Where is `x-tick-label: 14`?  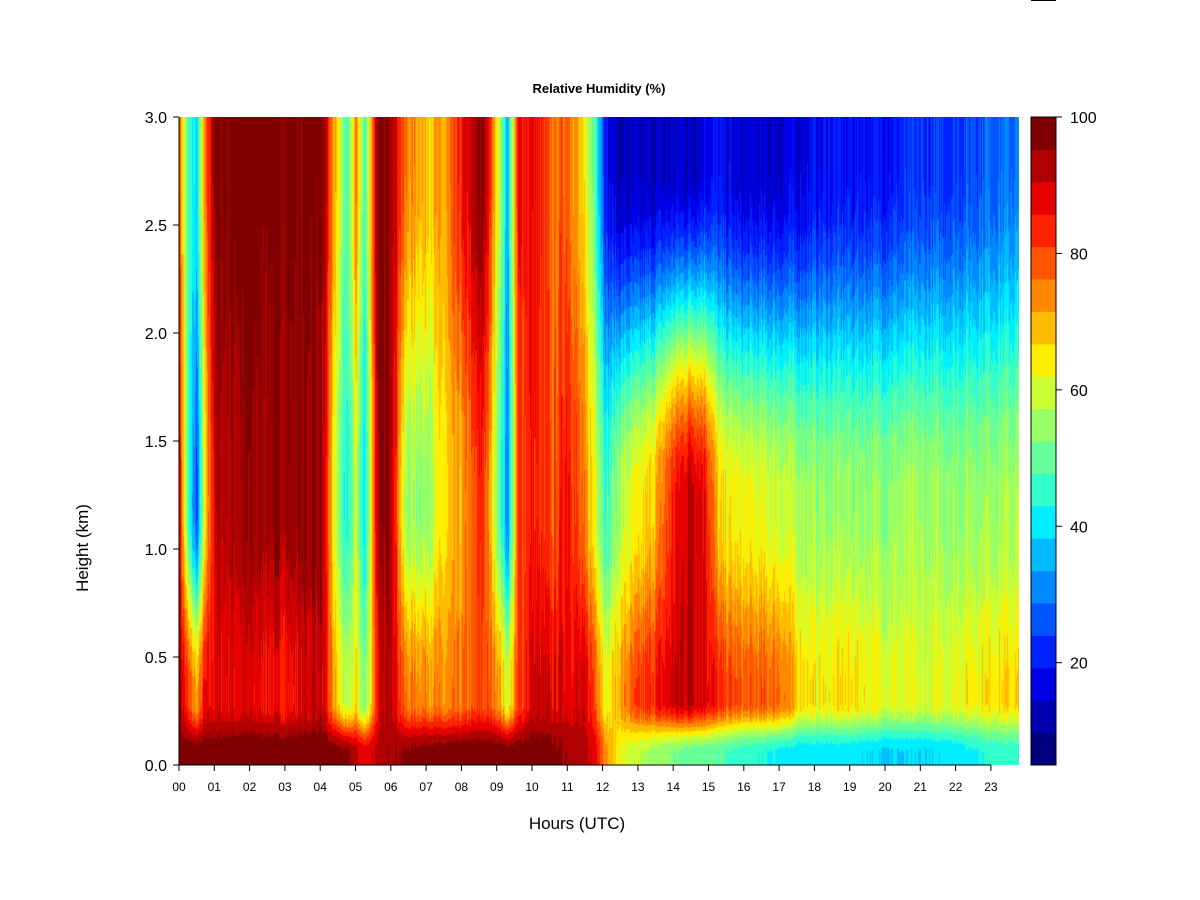
x-tick-label: 14 is located at coordinates (674, 787).